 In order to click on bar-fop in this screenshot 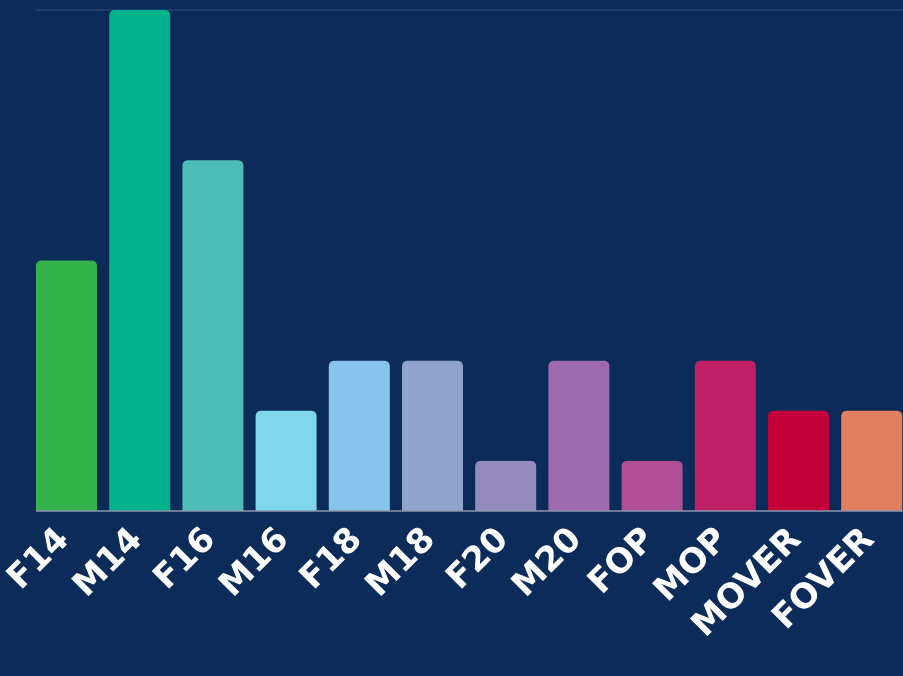, I will do `click(652, 485)`.